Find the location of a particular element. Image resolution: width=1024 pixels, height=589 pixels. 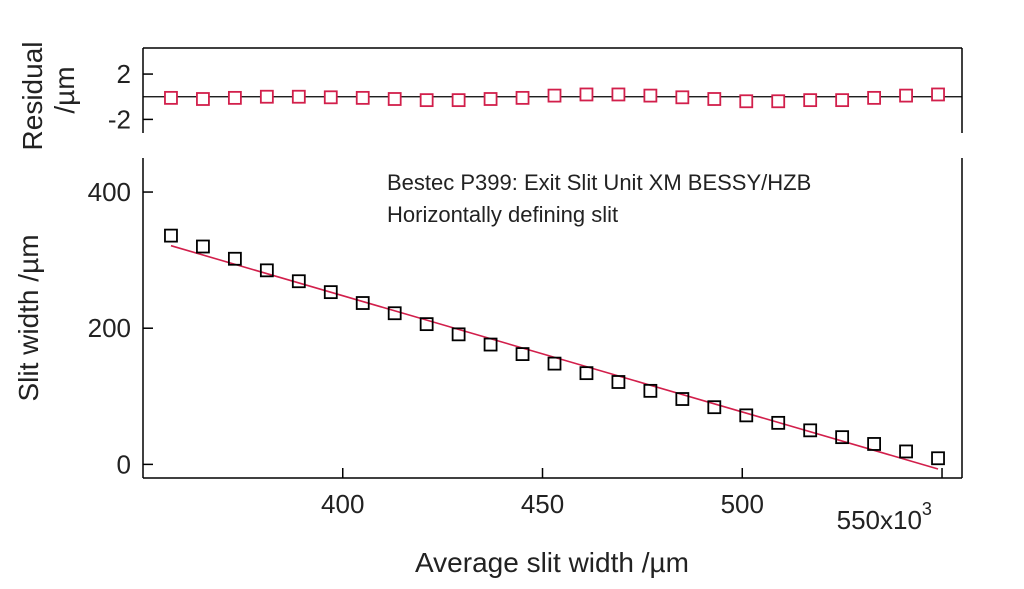

annotation-line1: Bestec P399: Exit Slit Unit XM BESSY/HZB is located at coordinates (599, 182).